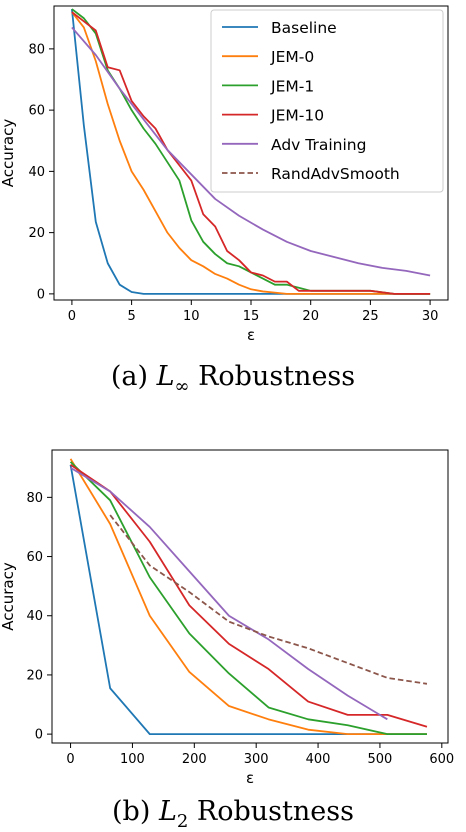  I want to click on x-tick-label: 25, so click(370, 316).